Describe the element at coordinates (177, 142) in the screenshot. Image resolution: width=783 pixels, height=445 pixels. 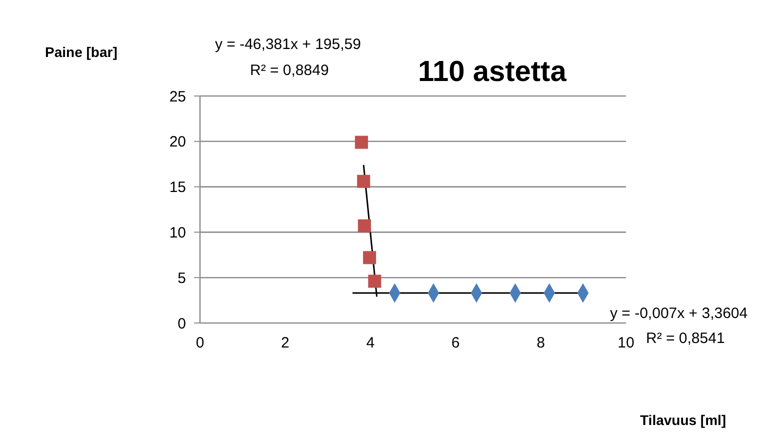
I see `y-tick-label: 20` at that location.